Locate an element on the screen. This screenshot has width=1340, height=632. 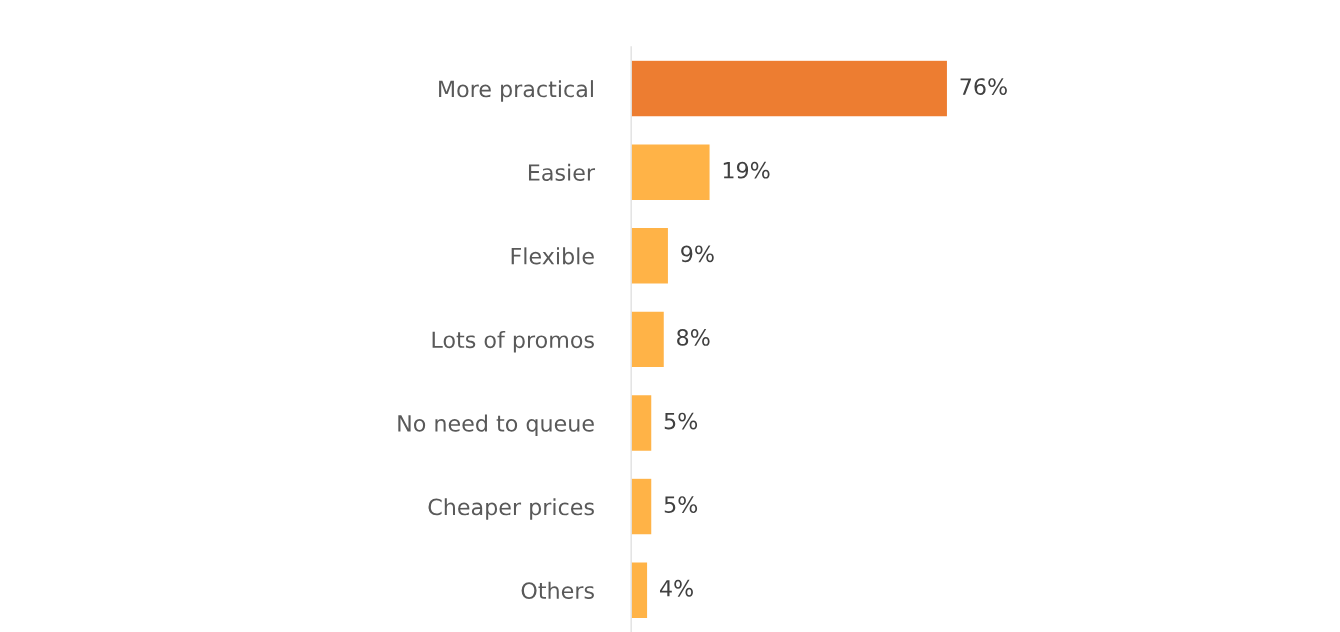
data-label: 8% is located at coordinates (693, 337).